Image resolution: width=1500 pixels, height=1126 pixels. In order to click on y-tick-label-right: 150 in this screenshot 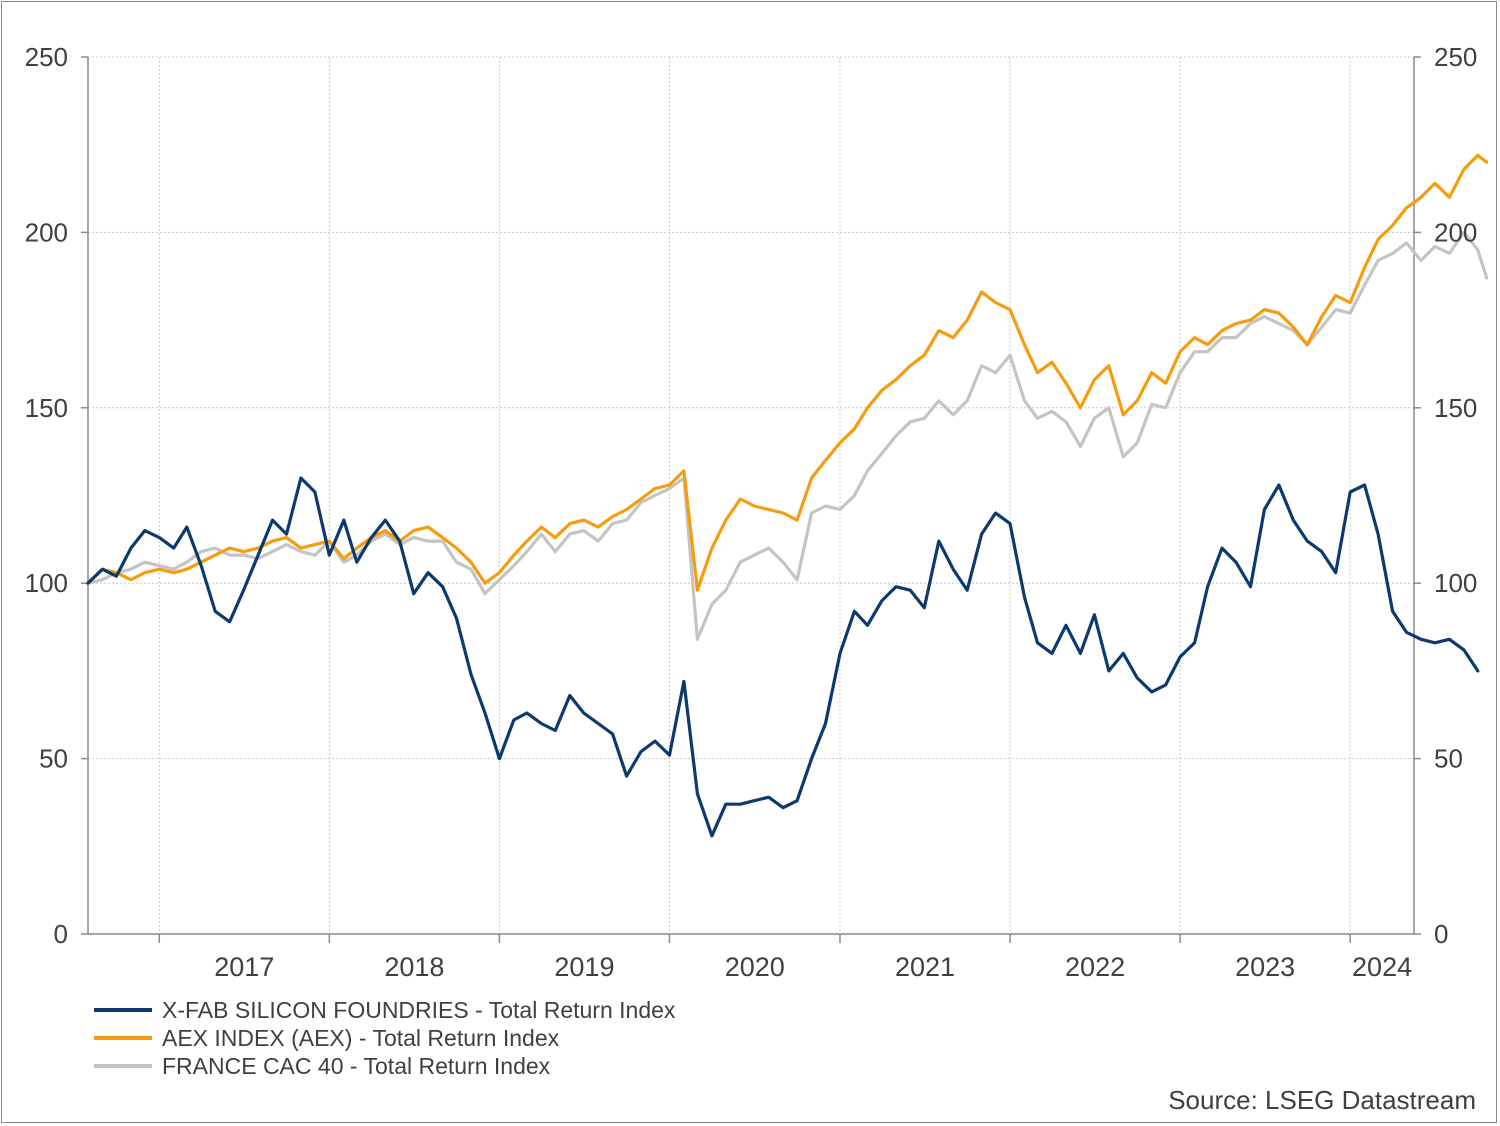, I will do `click(1455, 408)`.